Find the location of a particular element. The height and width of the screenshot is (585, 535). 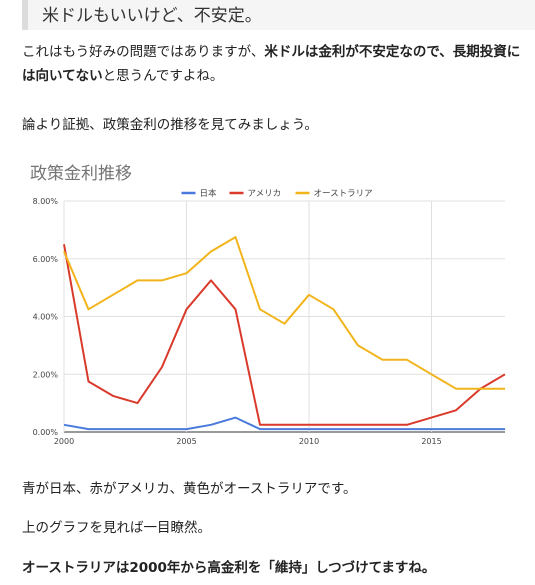

x-axis: 2000 2005 2010 2015 is located at coordinates (248, 441).